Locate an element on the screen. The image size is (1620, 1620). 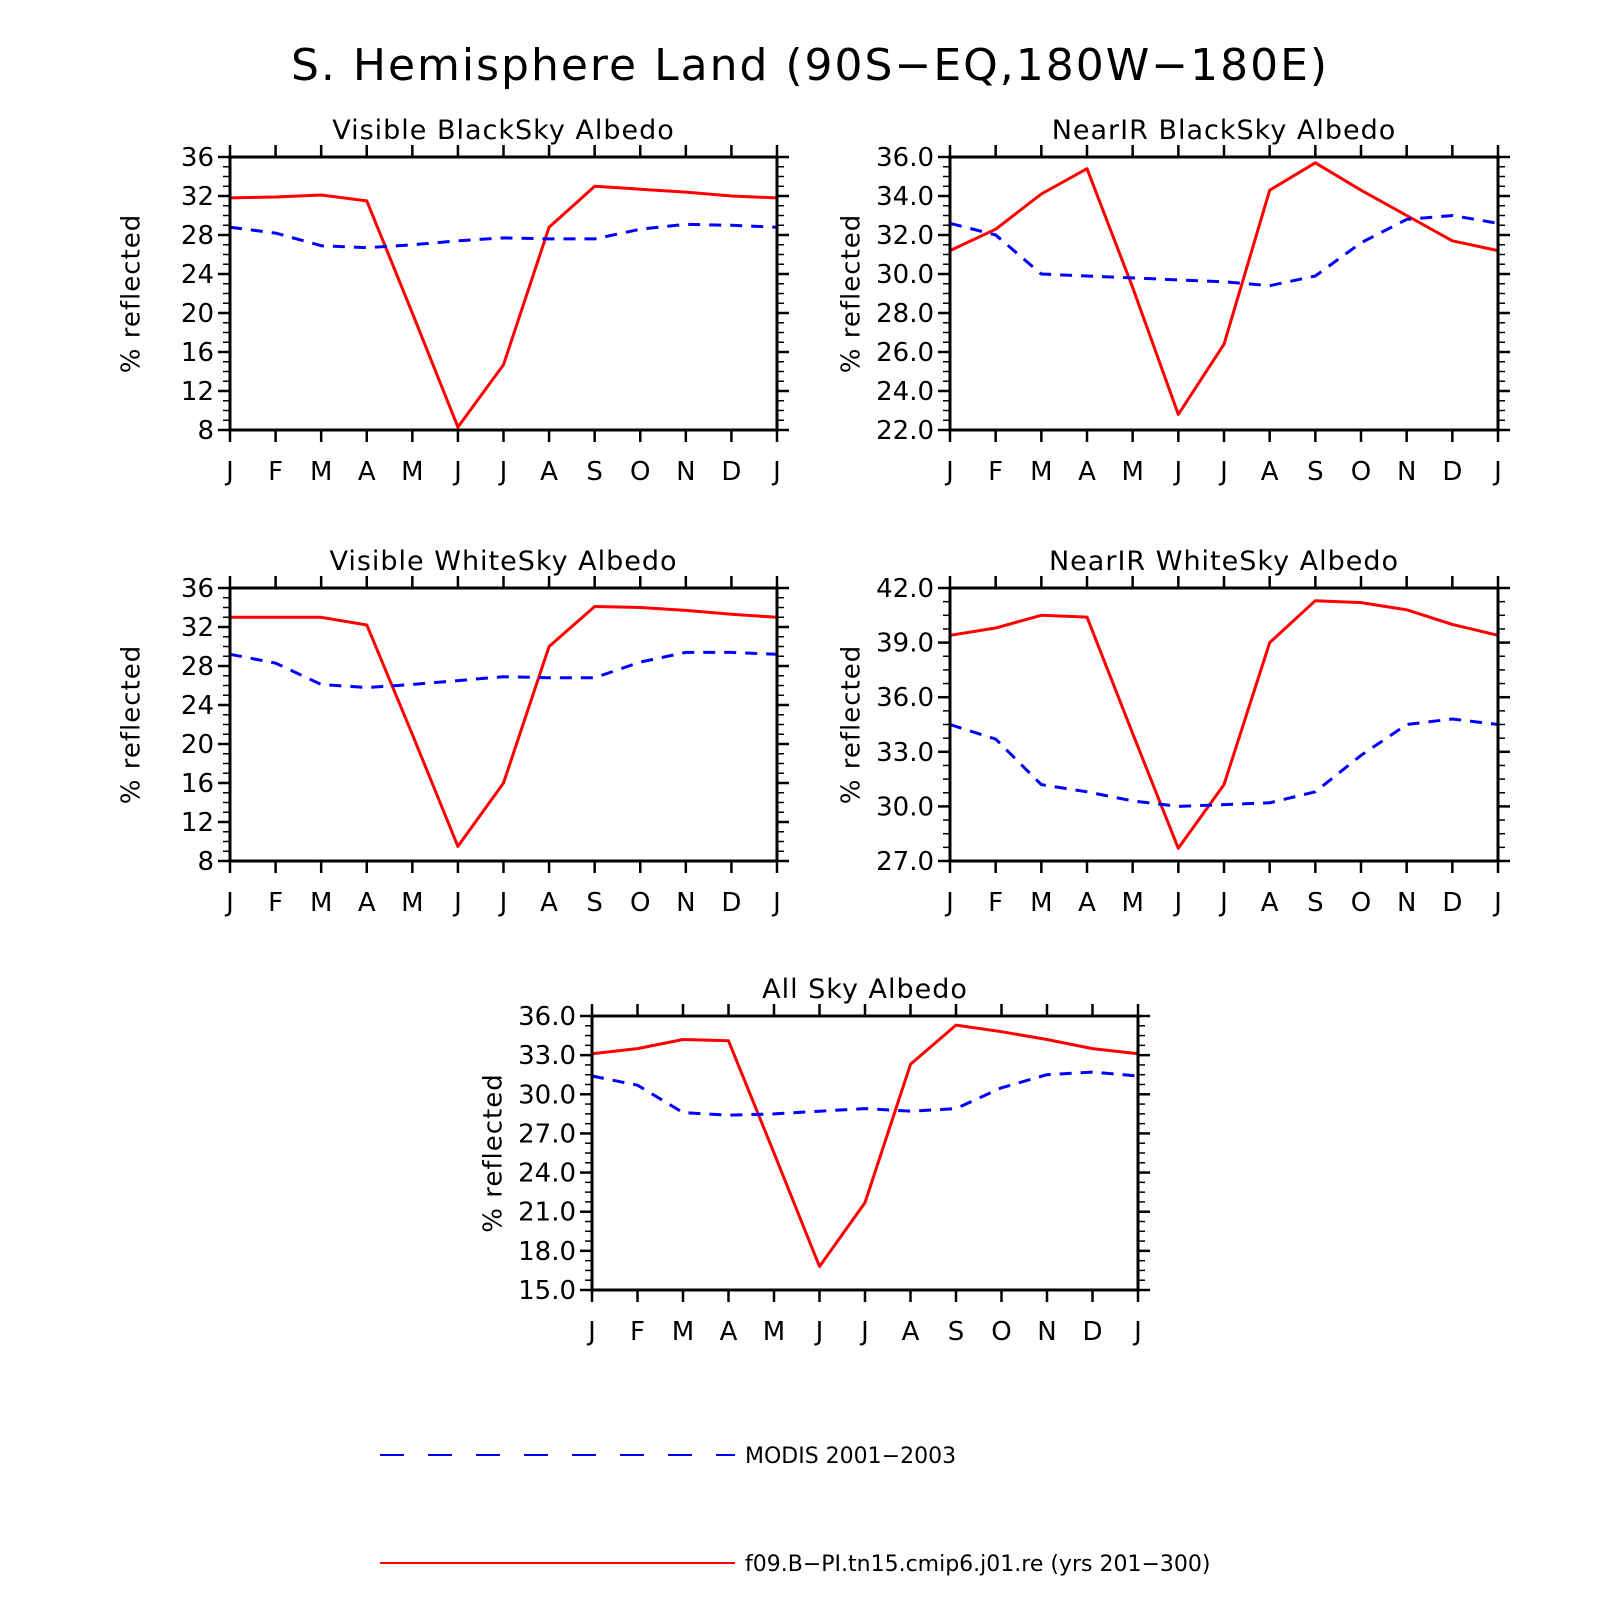
panel-title: NearIR WhiteSky Albedo is located at coordinates (1224, 561).